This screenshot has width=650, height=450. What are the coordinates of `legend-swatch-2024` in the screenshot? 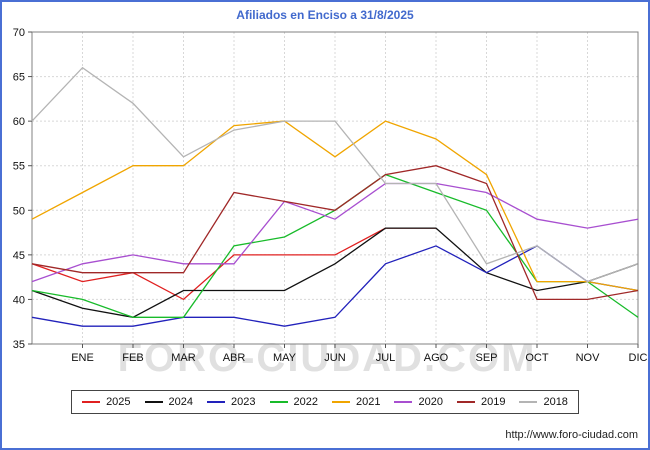 It's located at (153, 402).